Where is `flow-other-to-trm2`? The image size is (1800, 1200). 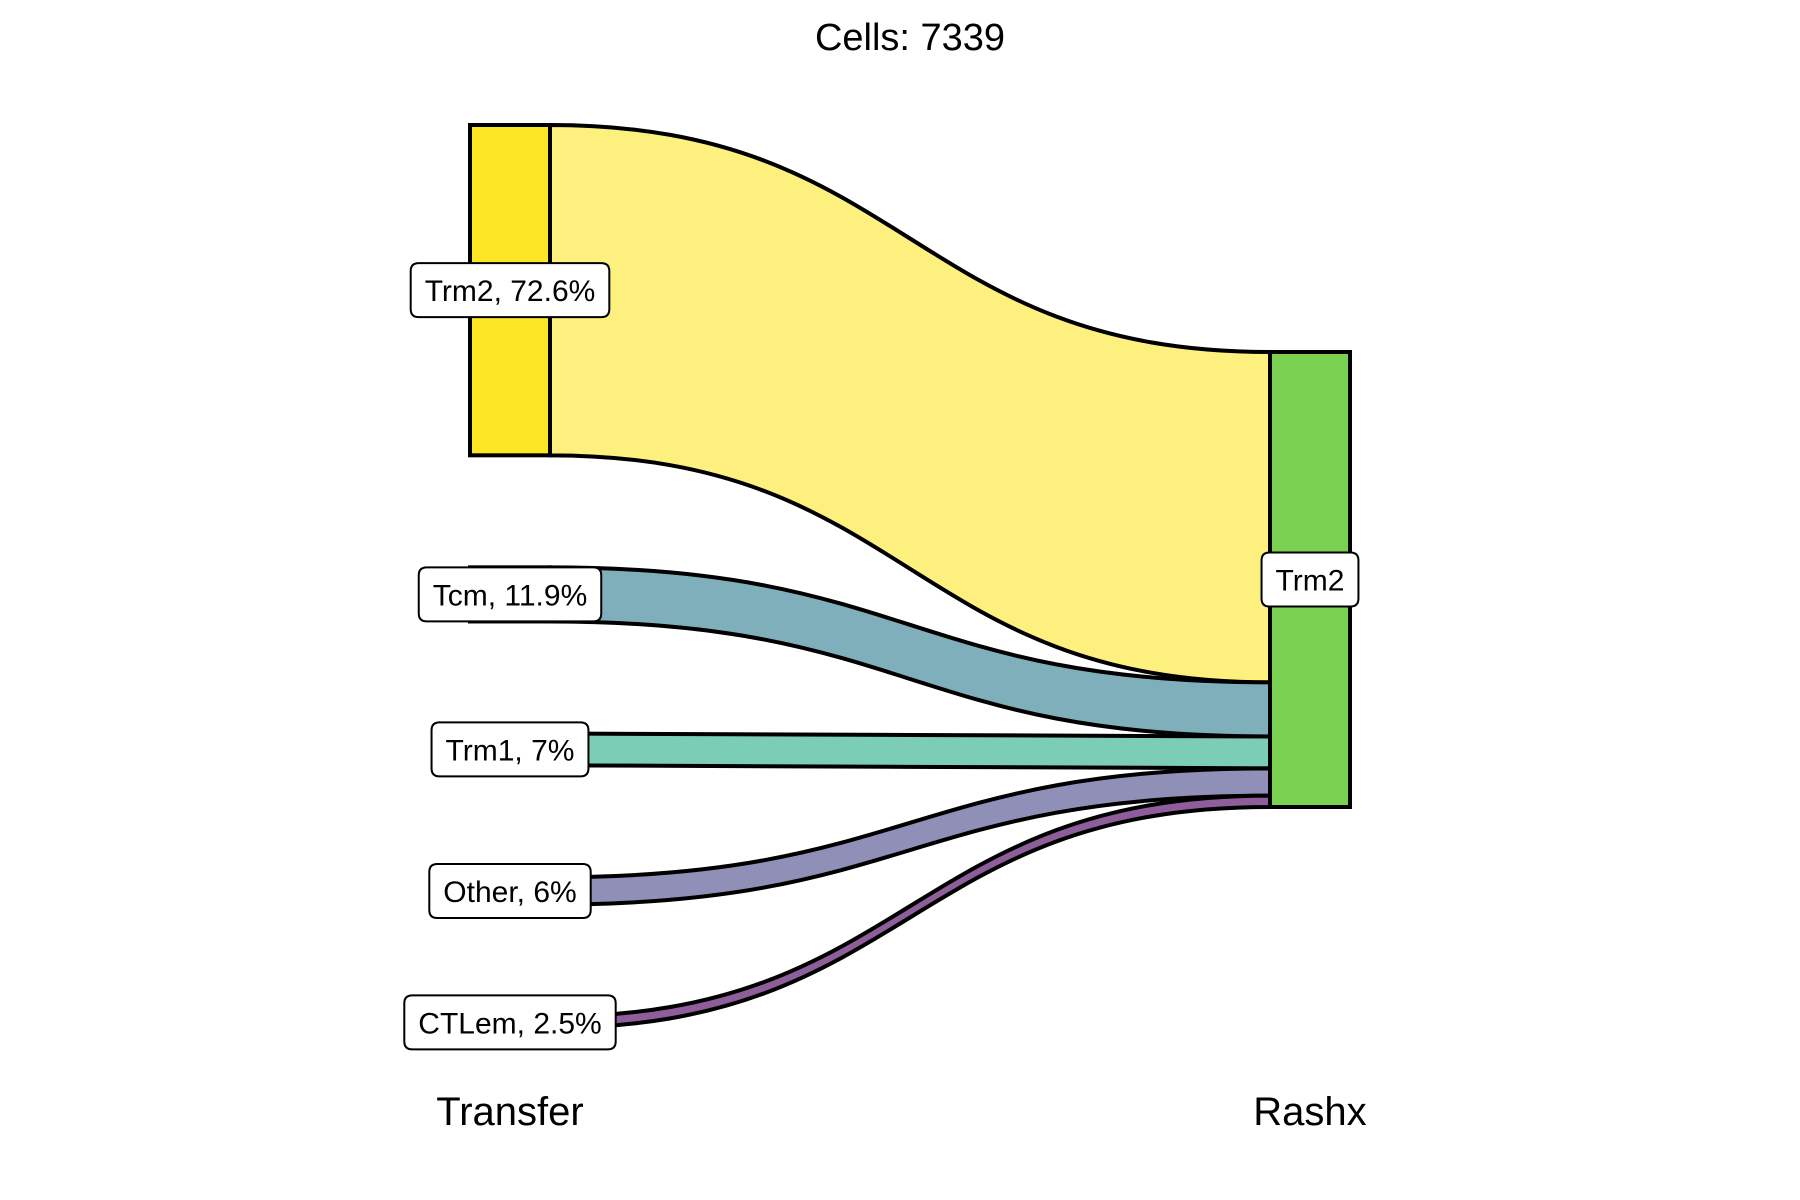
flow-other-to-trm2 is located at coordinates (910, 836).